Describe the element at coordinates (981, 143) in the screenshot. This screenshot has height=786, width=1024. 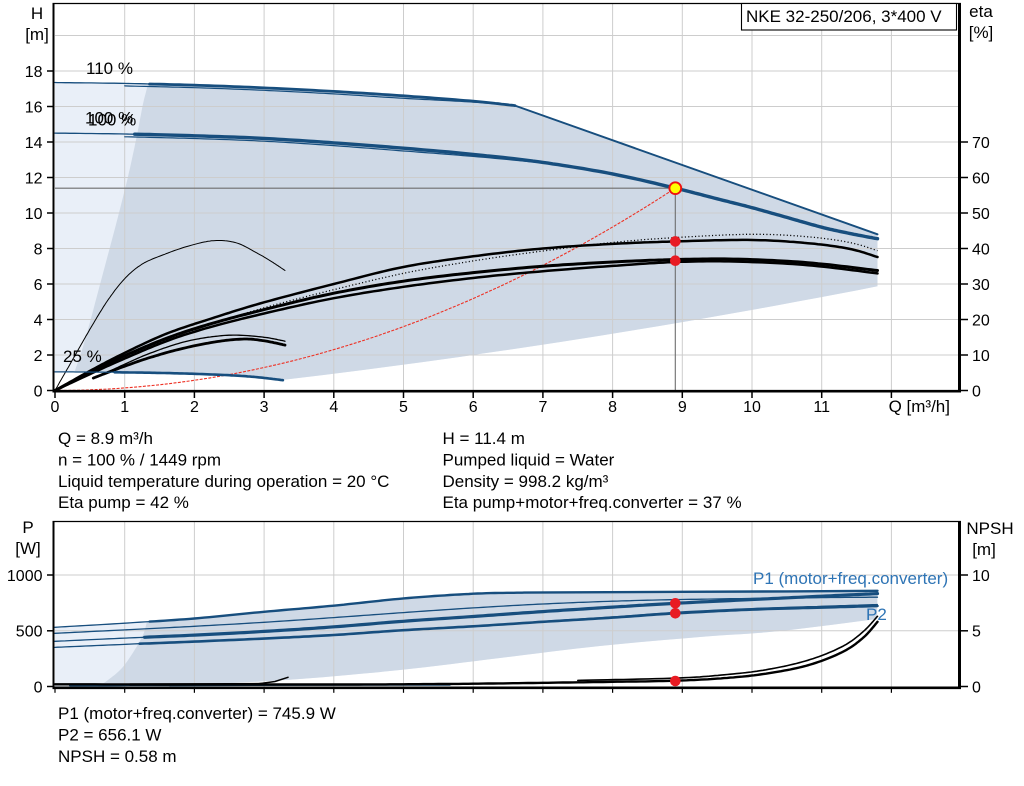
I see `svg-text: 70` at that location.